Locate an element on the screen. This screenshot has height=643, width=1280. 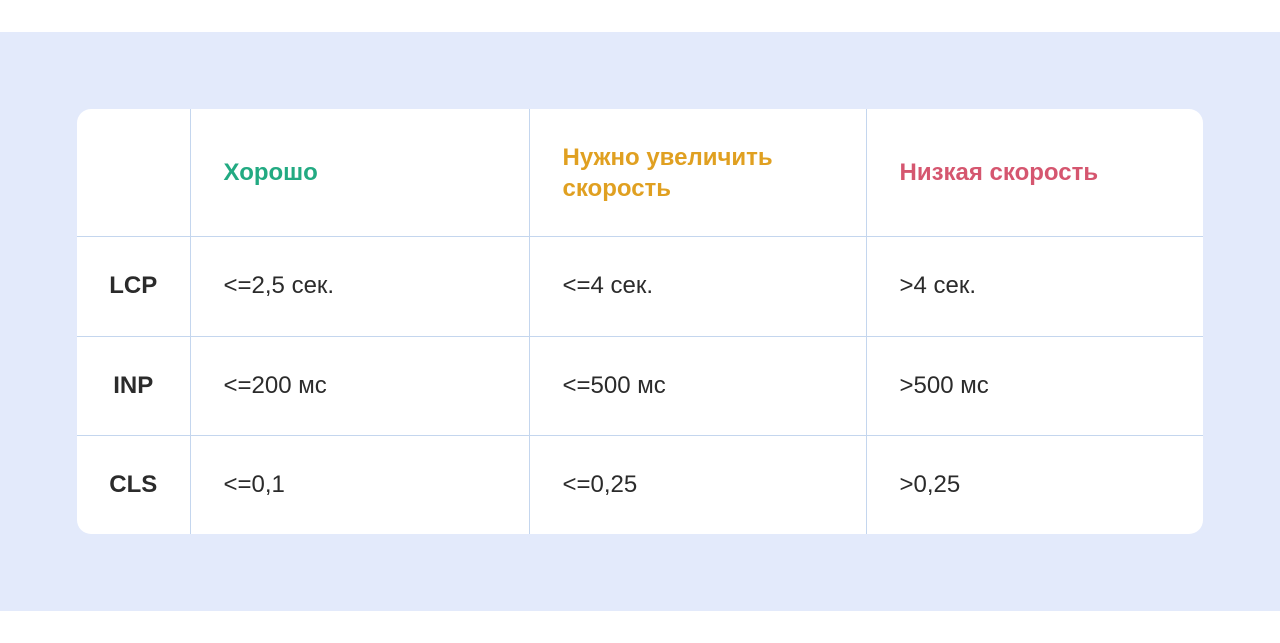
cell-good: <=200 мс is located at coordinates (359, 386).